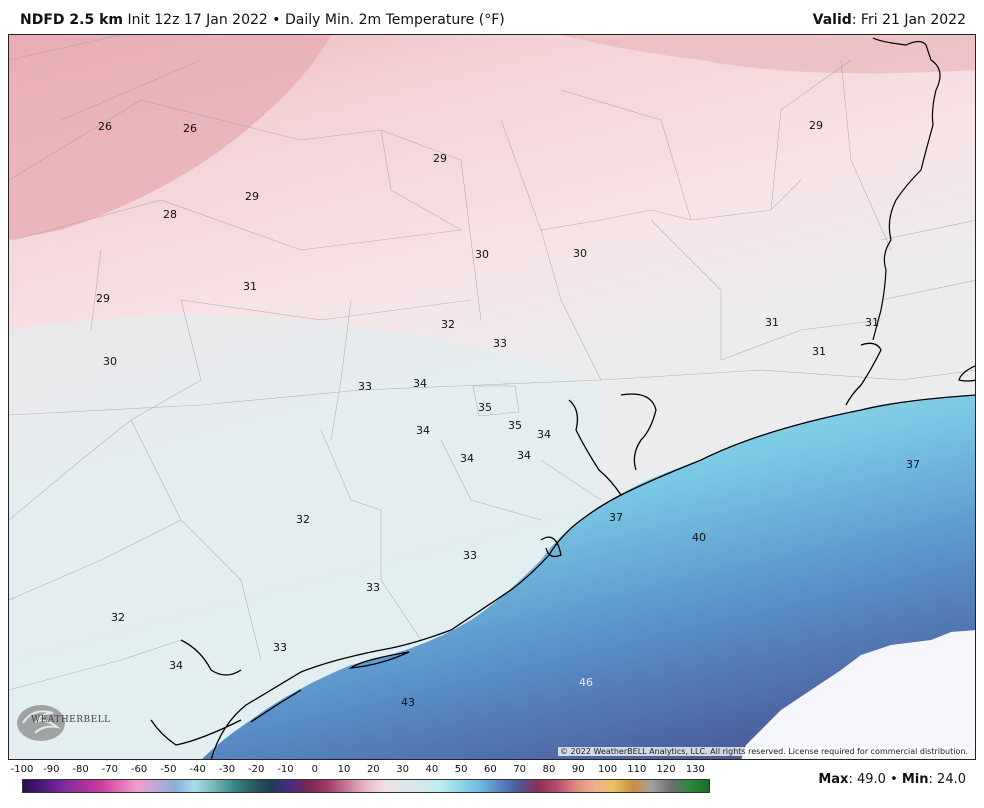 Image resolution: width=984 pixels, height=808 pixels. Describe the element at coordinates (408, 702) in the screenshot. I see `temperature-label: 43` at that location.